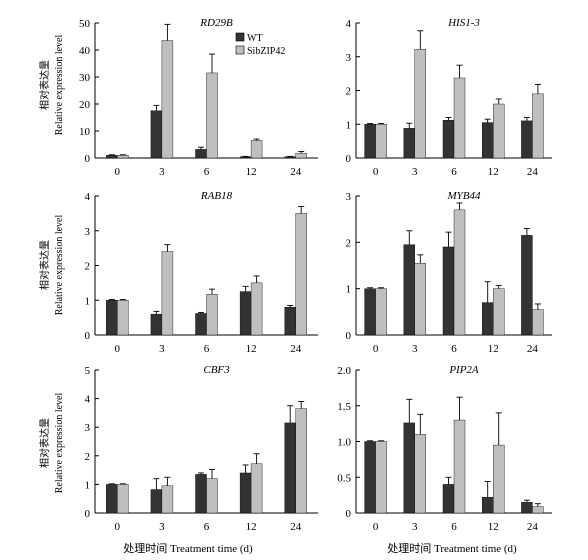 Image resolution: width=588 pixels, height=560 pixels. Describe the element at coordinates (188, 548) in the screenshot. I see `x-axis-label-left: 处理时间 Treatment time (d)` at that location.